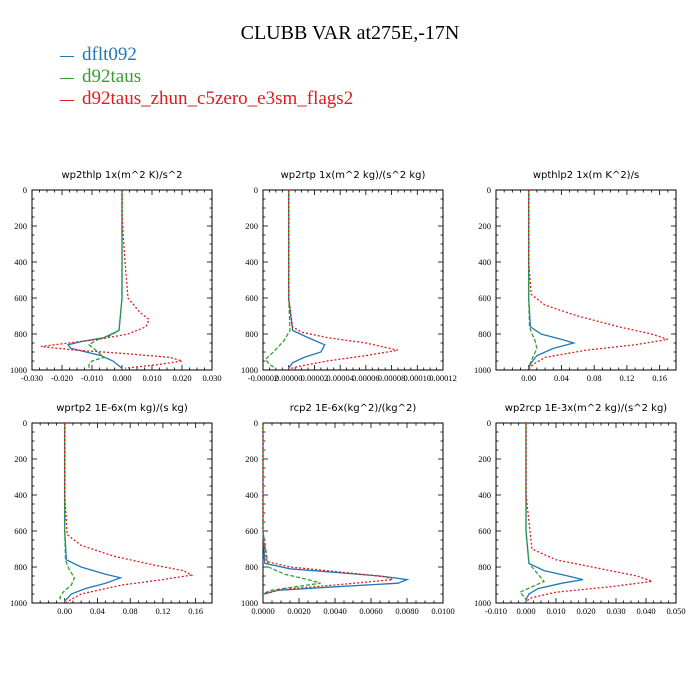  What do you see at coordinates (353, 408) in the screenshot?
I see `panel-title: rcp2 1E-6x(kg^2)/(kg^2)` at bounding box center [353, 408].